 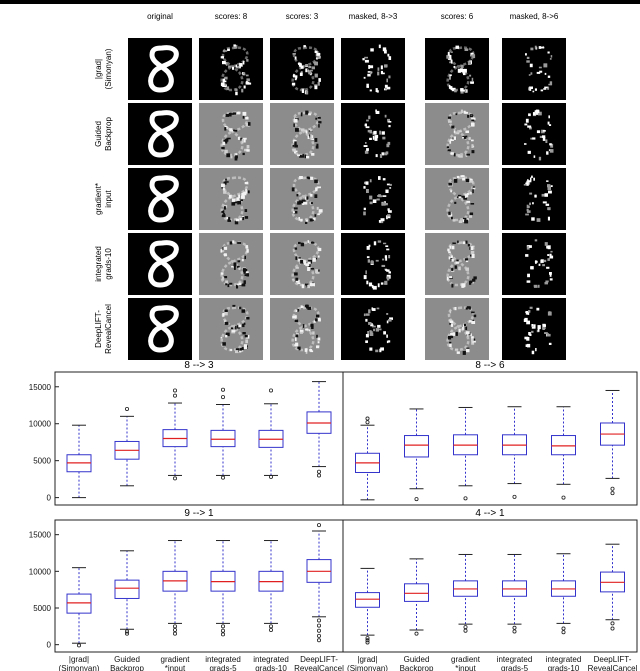 What do you see at coordinates (367, 663) in the screenshot?
I see `x-tick-label: |grad|(Simonyan)` at bounding box center [367, 663].